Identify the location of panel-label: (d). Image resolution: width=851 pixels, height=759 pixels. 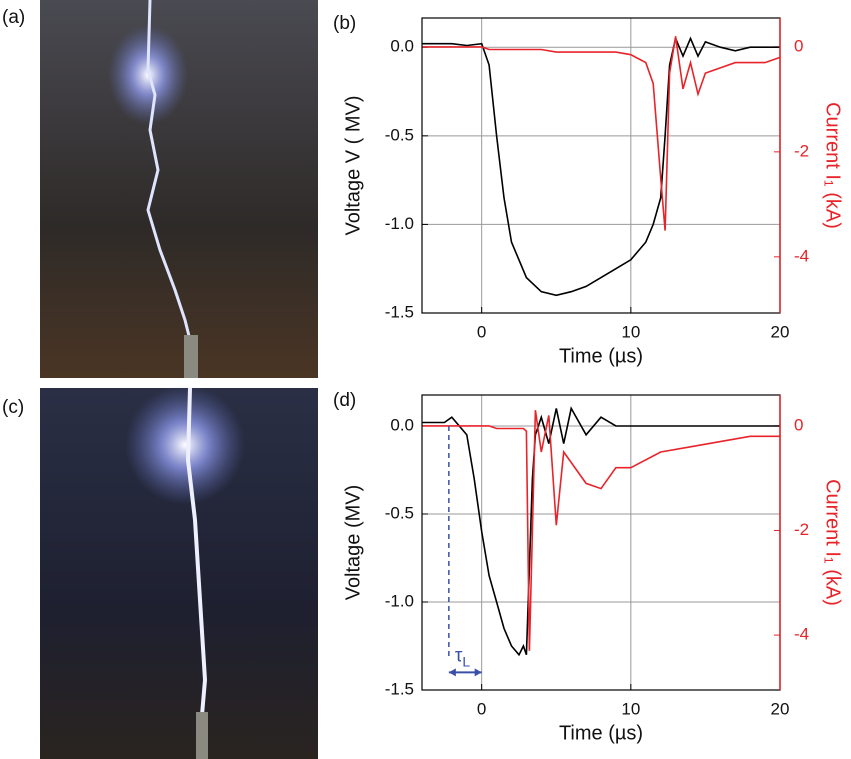
(344, 400).